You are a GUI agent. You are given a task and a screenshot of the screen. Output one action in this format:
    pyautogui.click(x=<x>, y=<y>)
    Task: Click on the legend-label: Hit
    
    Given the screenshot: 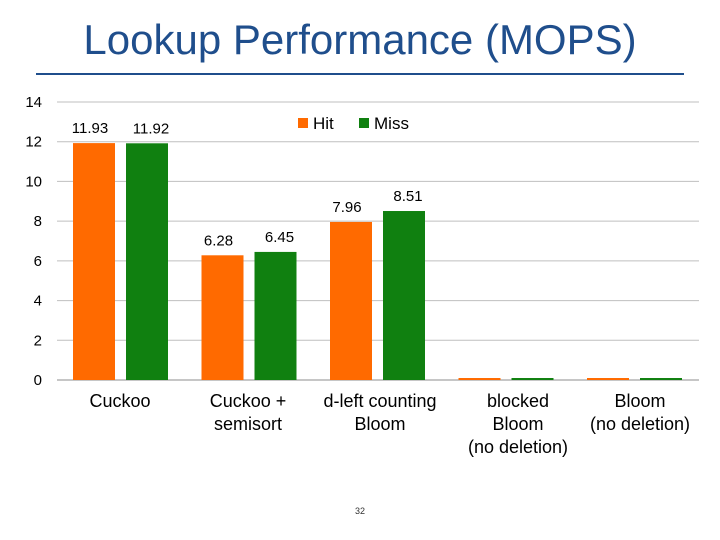 What is the action you would take?
    pyautogui.click(x=323, y=123)
    